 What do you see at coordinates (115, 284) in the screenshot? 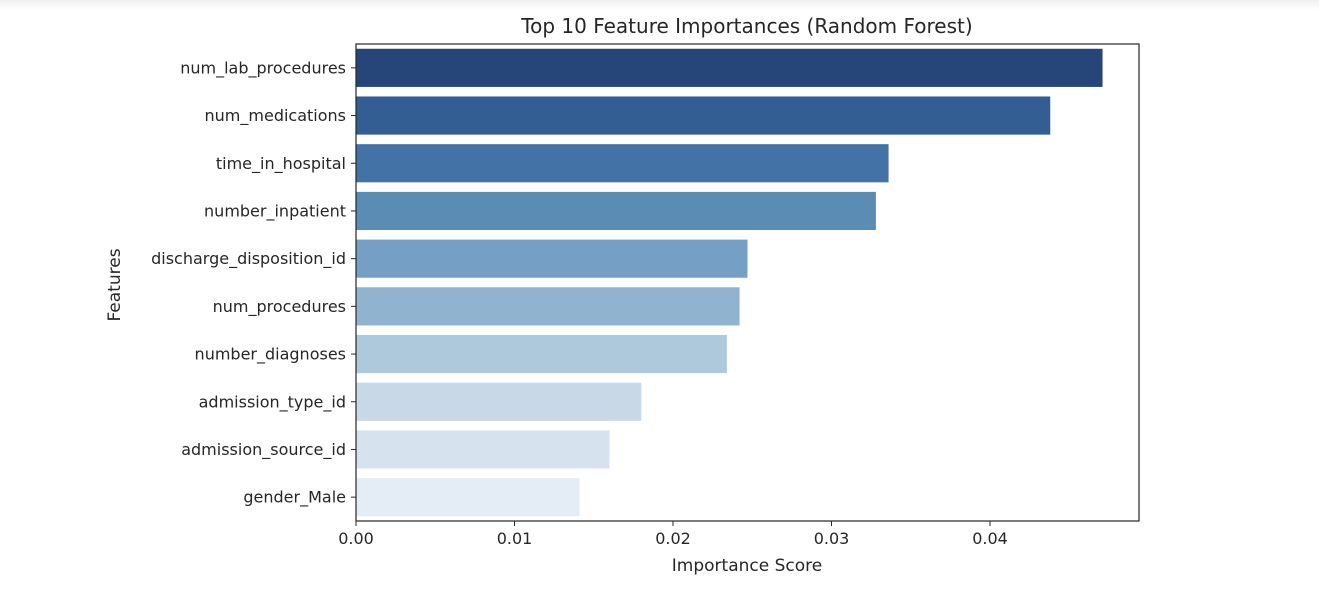
I see `y-axis-label: Features` at bounding box center [115, 284].